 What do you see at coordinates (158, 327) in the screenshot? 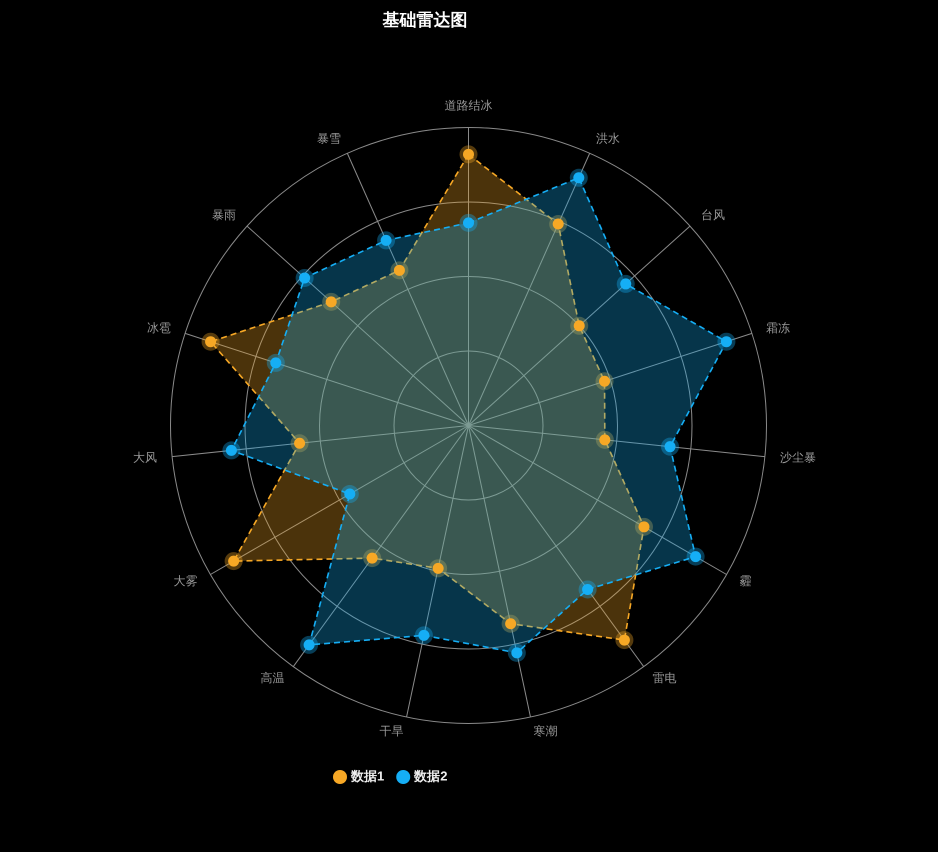
I see `spoke-label: 冰雹` at bounding box center [158, 327].